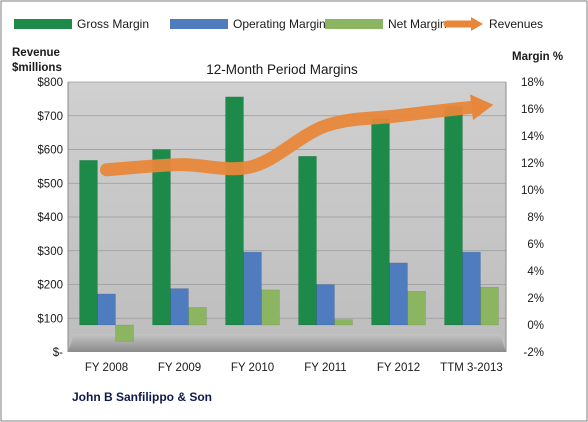  I want to click on legend-label-net-margin: Net Margin, so click(417, 24).